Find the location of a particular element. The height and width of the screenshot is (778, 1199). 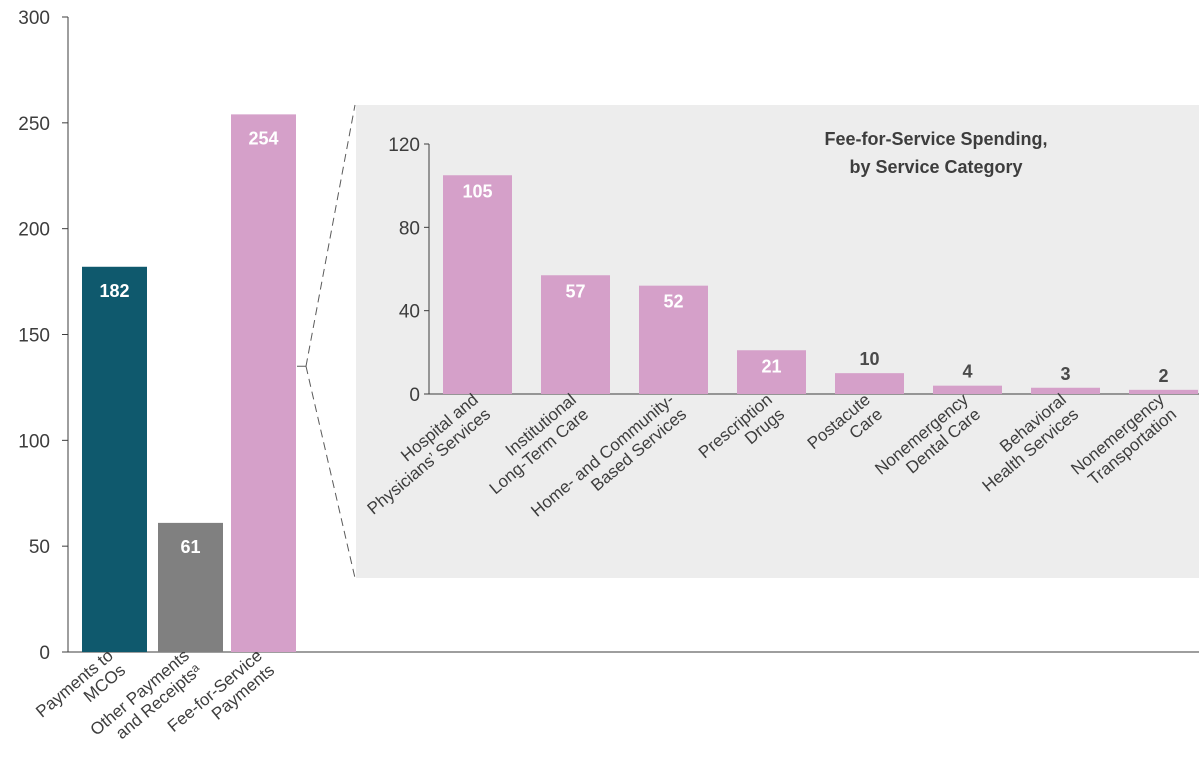

inset-bar-value: 105 is located at coordinates (477, 191).